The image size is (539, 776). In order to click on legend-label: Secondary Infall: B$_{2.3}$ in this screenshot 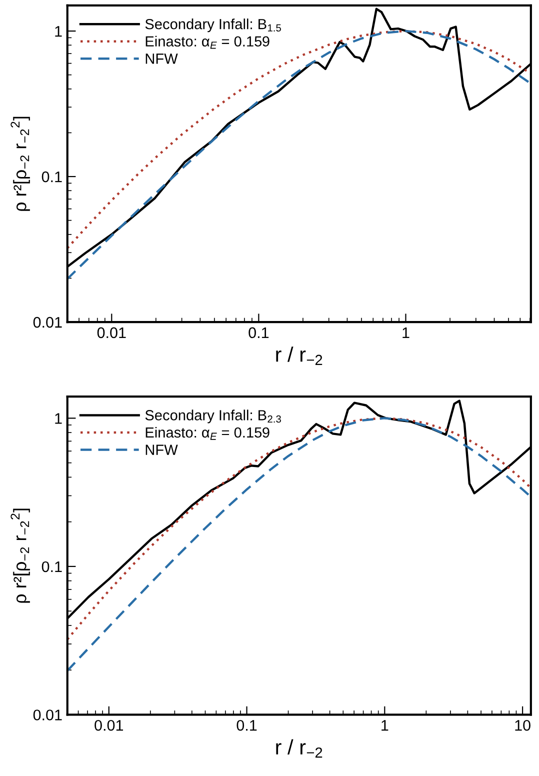, I will do `click(213, 417)`.